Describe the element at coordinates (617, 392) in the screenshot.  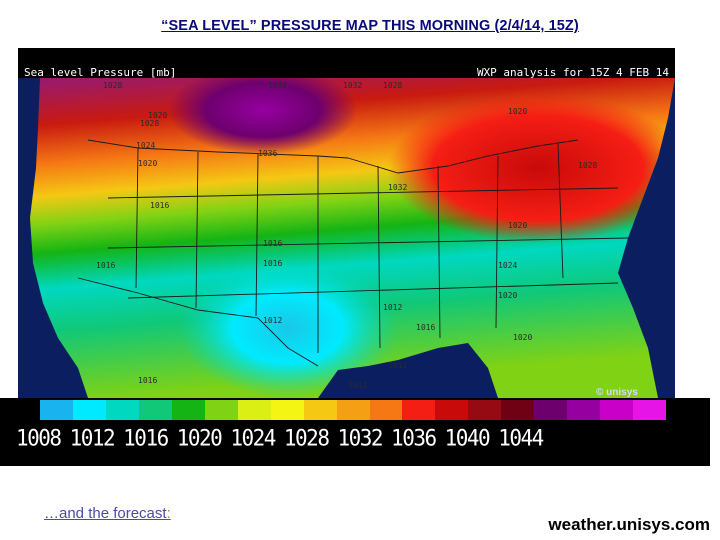
I see `unisys-logo: © unisys` at that location.